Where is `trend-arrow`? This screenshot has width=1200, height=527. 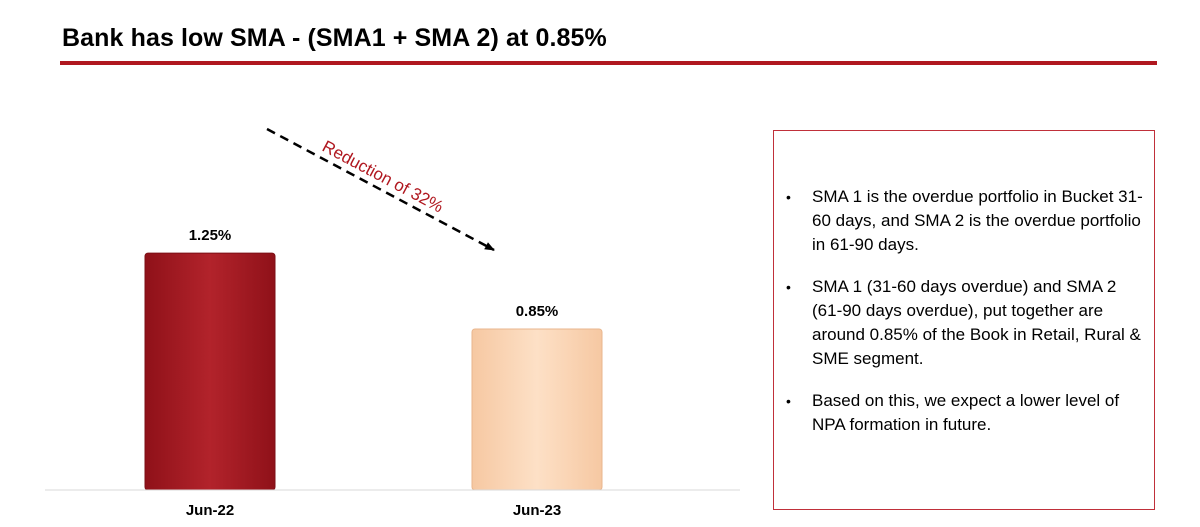
trend-arrow is located at coordinates (380, 189).